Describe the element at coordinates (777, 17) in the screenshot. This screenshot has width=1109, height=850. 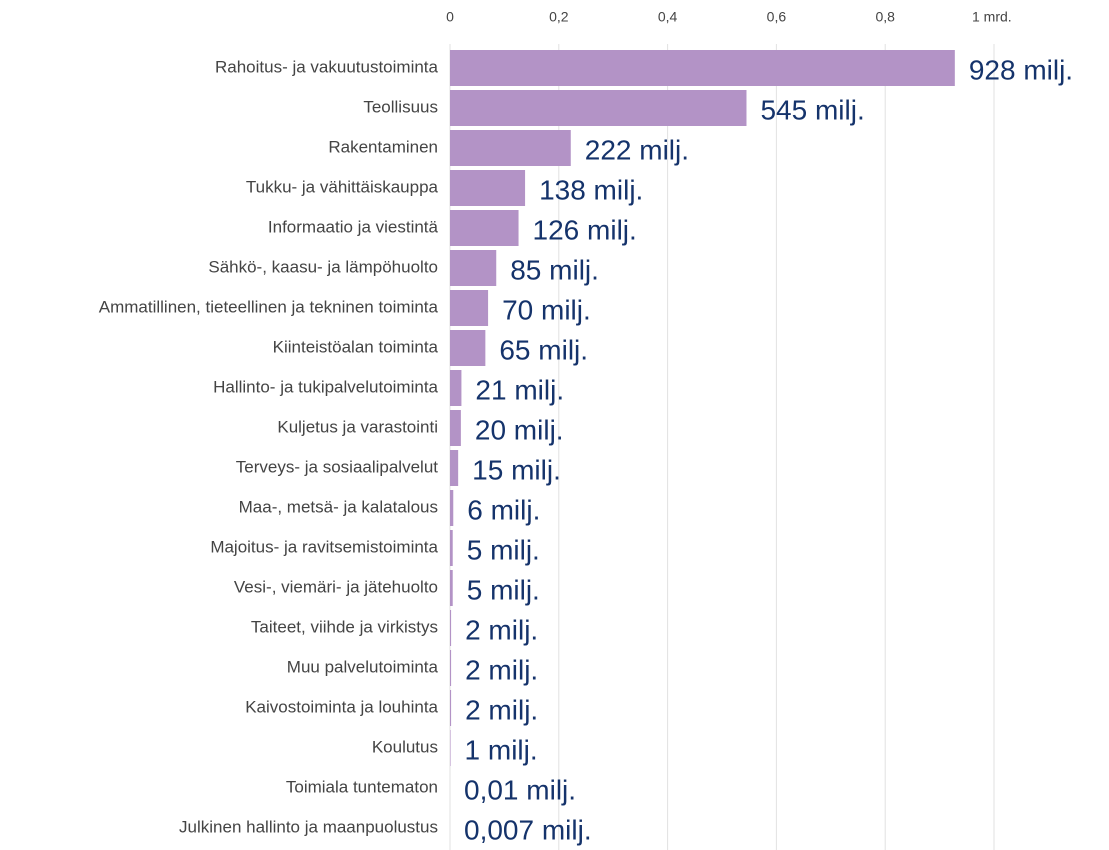
I see `x-tick-label: 0,6` at that location.